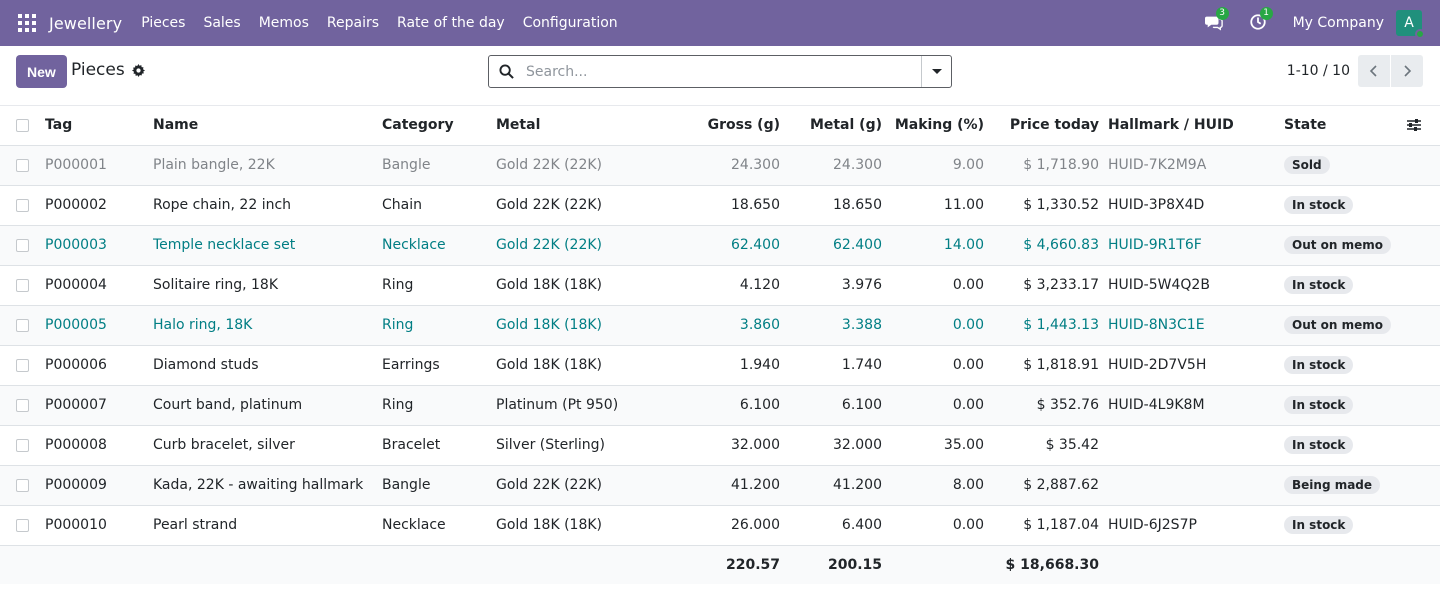  Describe the element at coordinates (99, 126) in the screenshot. I see `header-tag: Tag` at that location.